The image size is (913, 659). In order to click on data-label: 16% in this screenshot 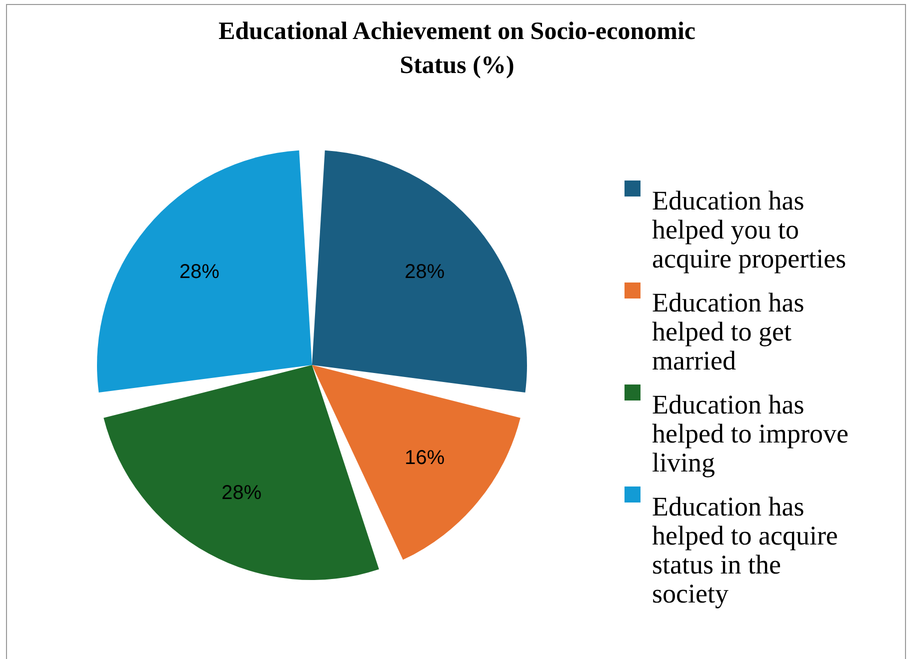, I will do `click(424, 458)`.